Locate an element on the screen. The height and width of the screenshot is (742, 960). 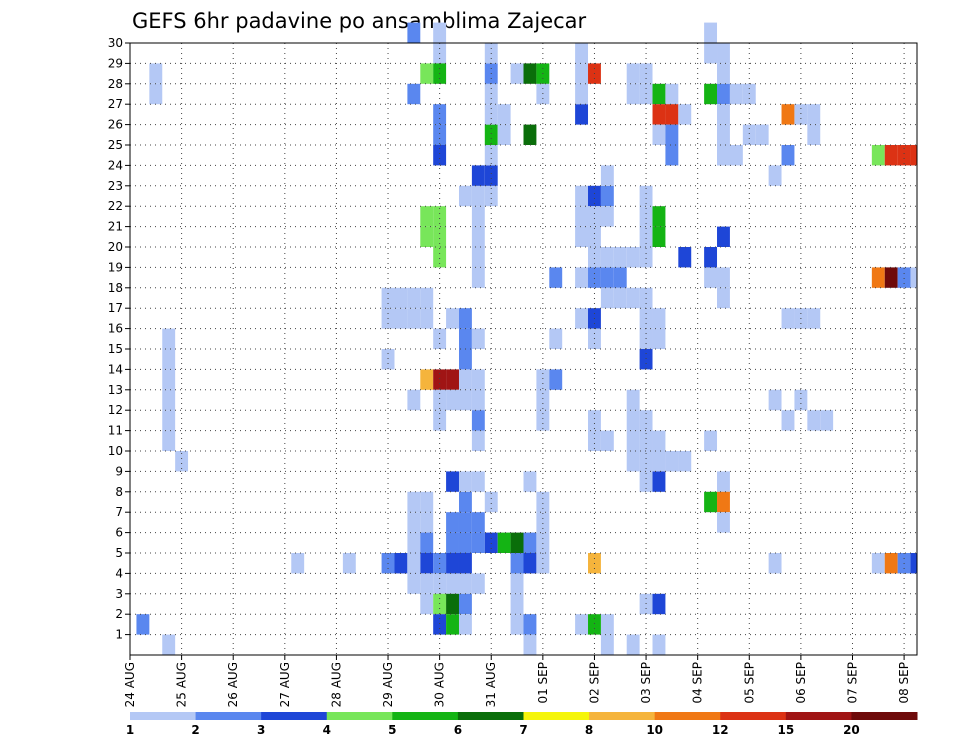
legend-label: 4 is located at coordinates (327, 730).